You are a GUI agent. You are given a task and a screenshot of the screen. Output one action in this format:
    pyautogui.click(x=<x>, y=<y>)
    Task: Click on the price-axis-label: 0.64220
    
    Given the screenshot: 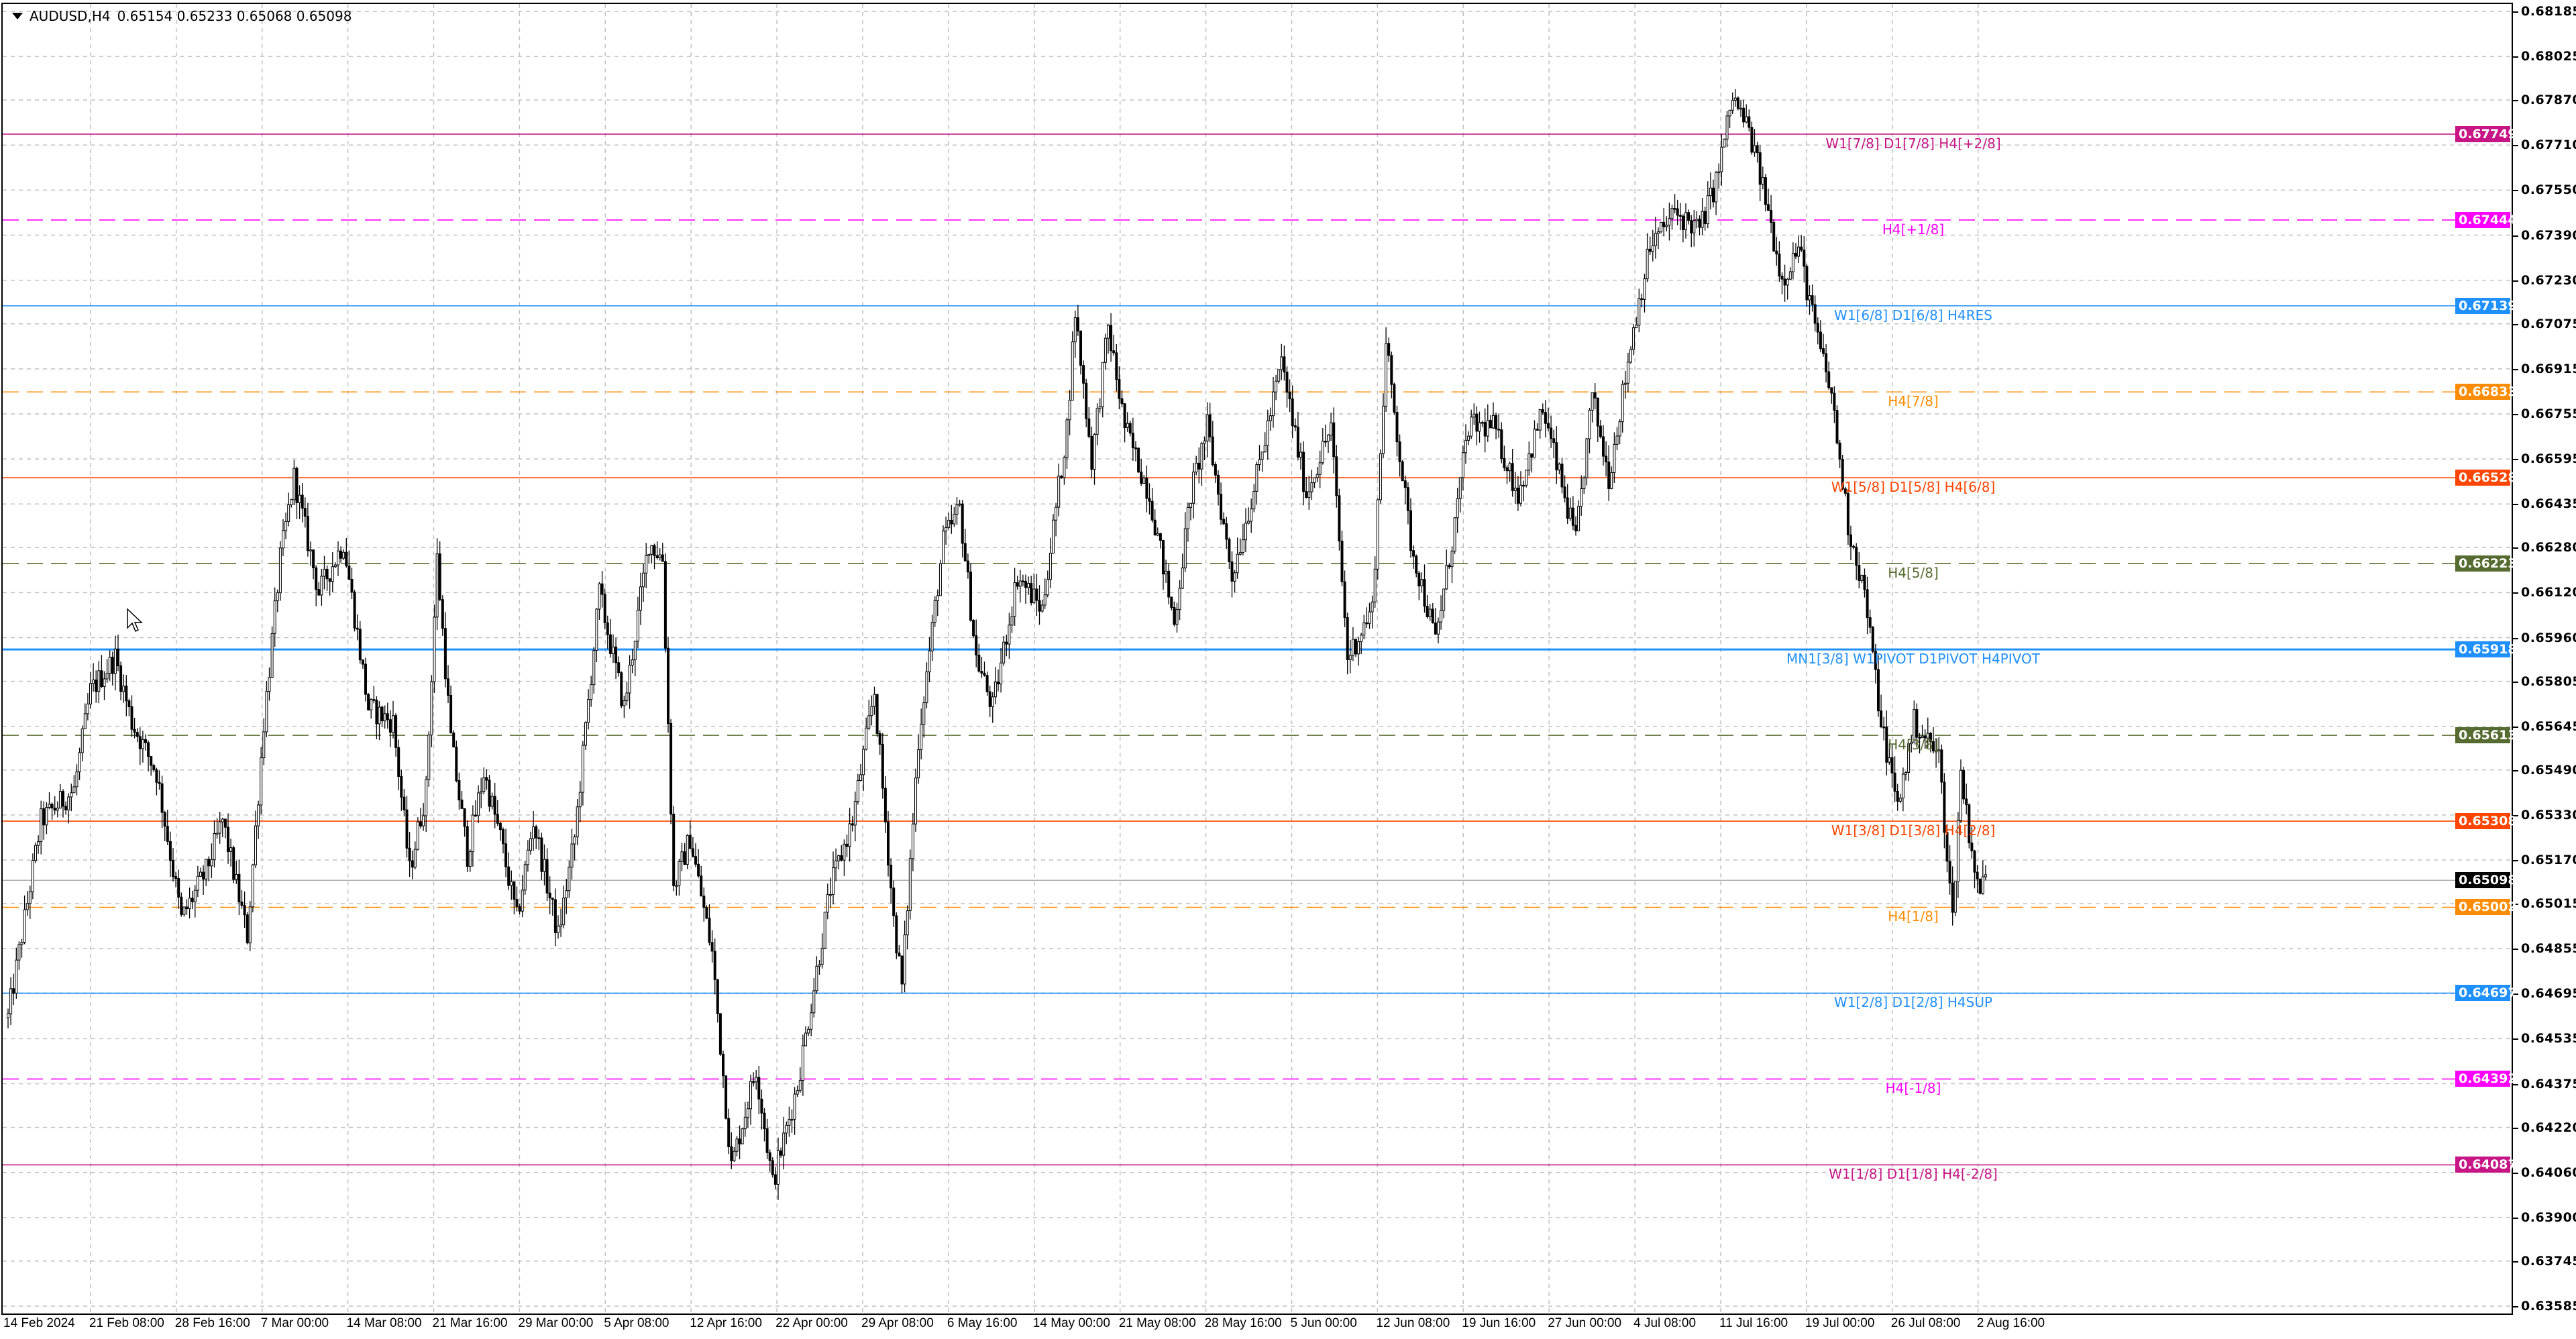 What is the action you would take?
    pyautogui.click(x=2548, y=1127)
    